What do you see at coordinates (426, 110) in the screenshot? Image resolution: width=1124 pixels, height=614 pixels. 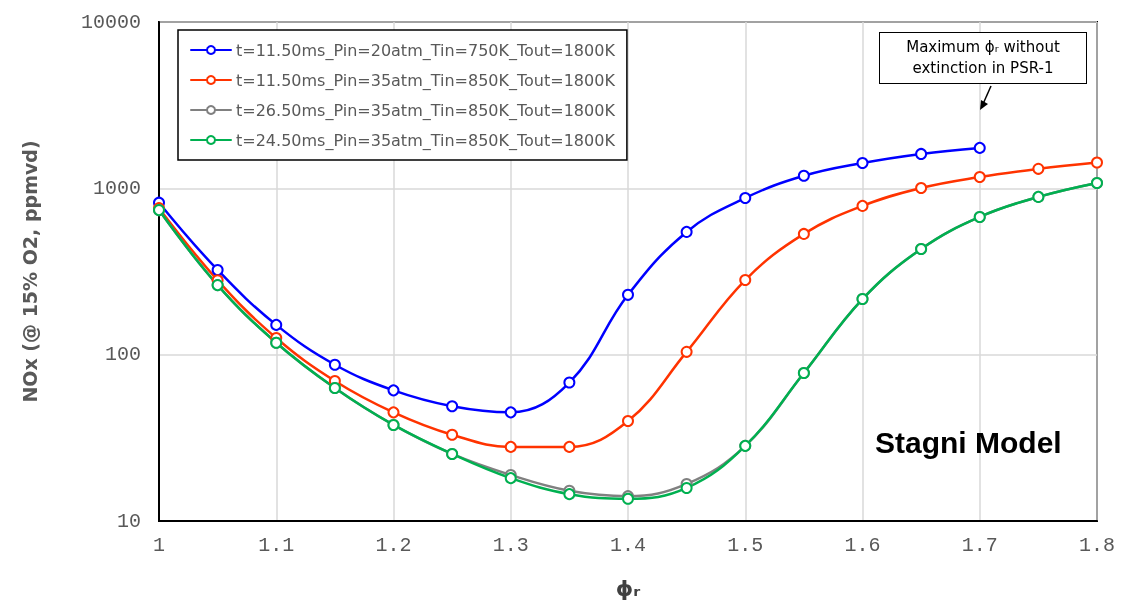 I see `legend-label: t=26.50ms_Pin=35atm_Tin=850K_Tout=1800K` at bounding box center [426, 110].